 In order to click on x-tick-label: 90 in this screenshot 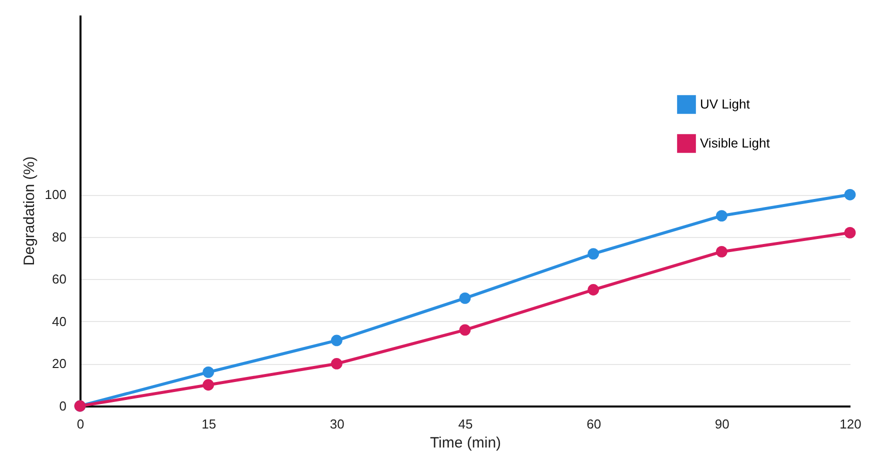, I will do `click(722, 424)`.